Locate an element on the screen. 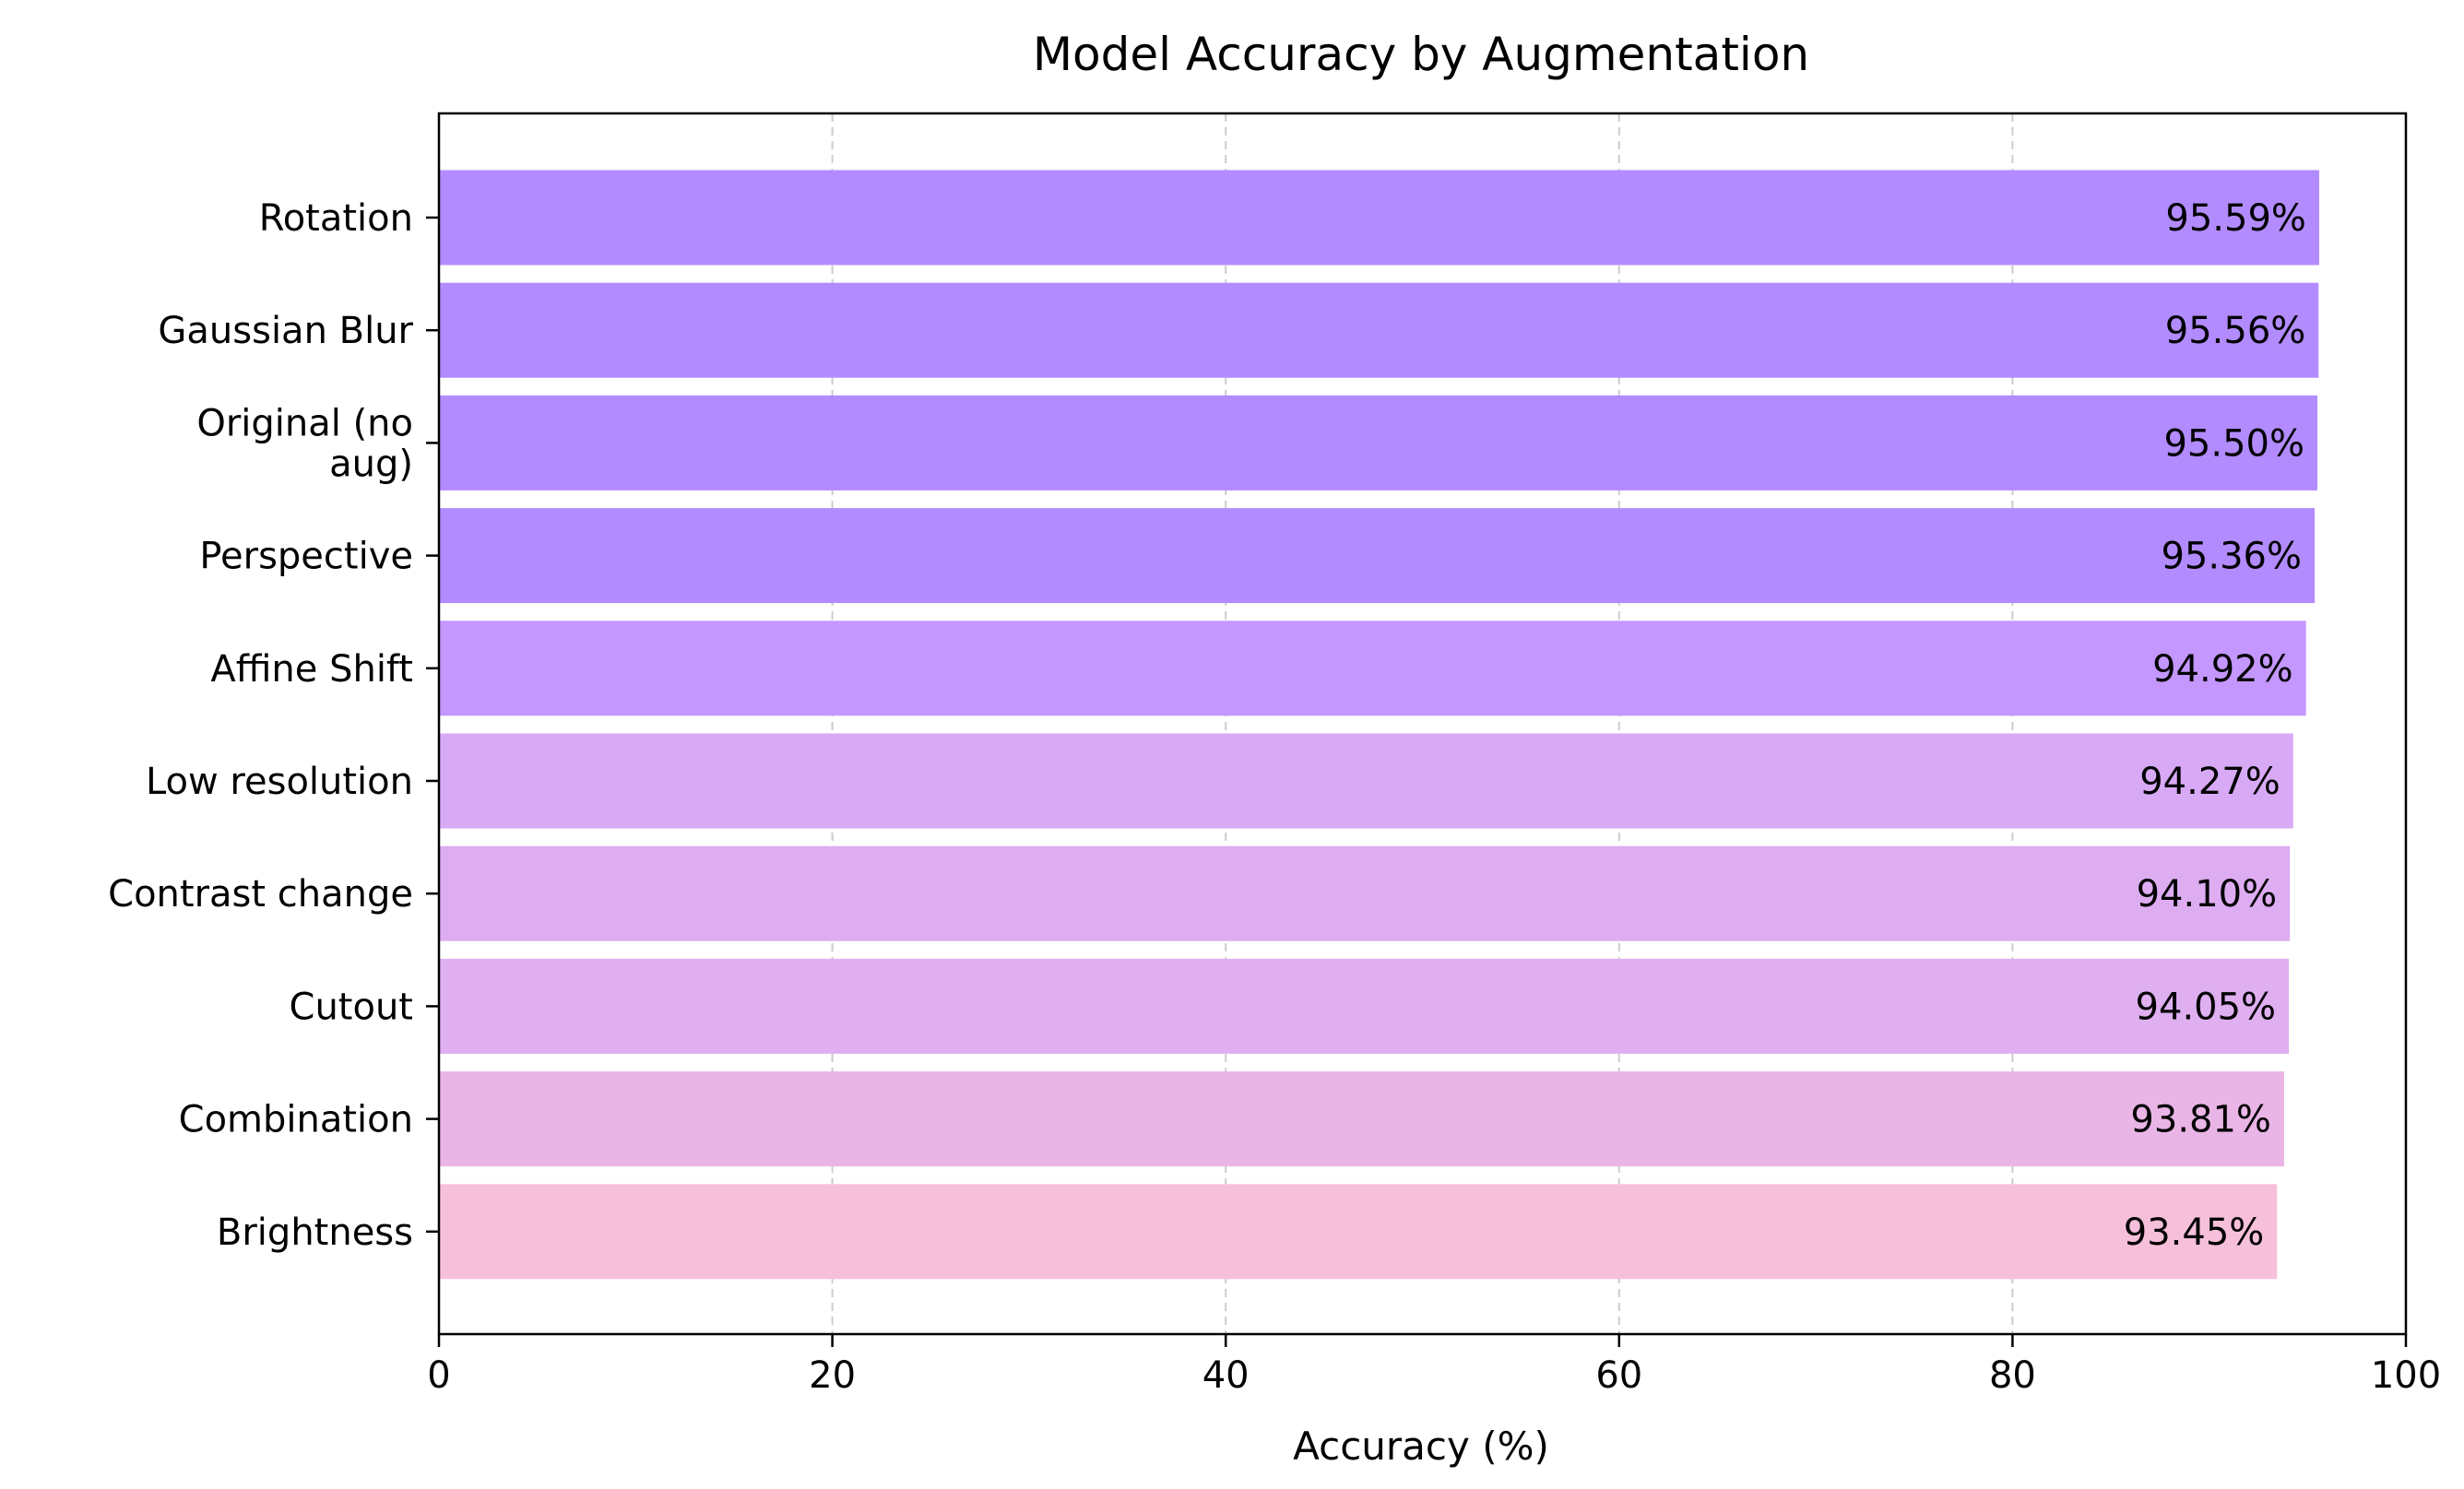  y-category-label-line: aug) is located at coordinates (371, 464).